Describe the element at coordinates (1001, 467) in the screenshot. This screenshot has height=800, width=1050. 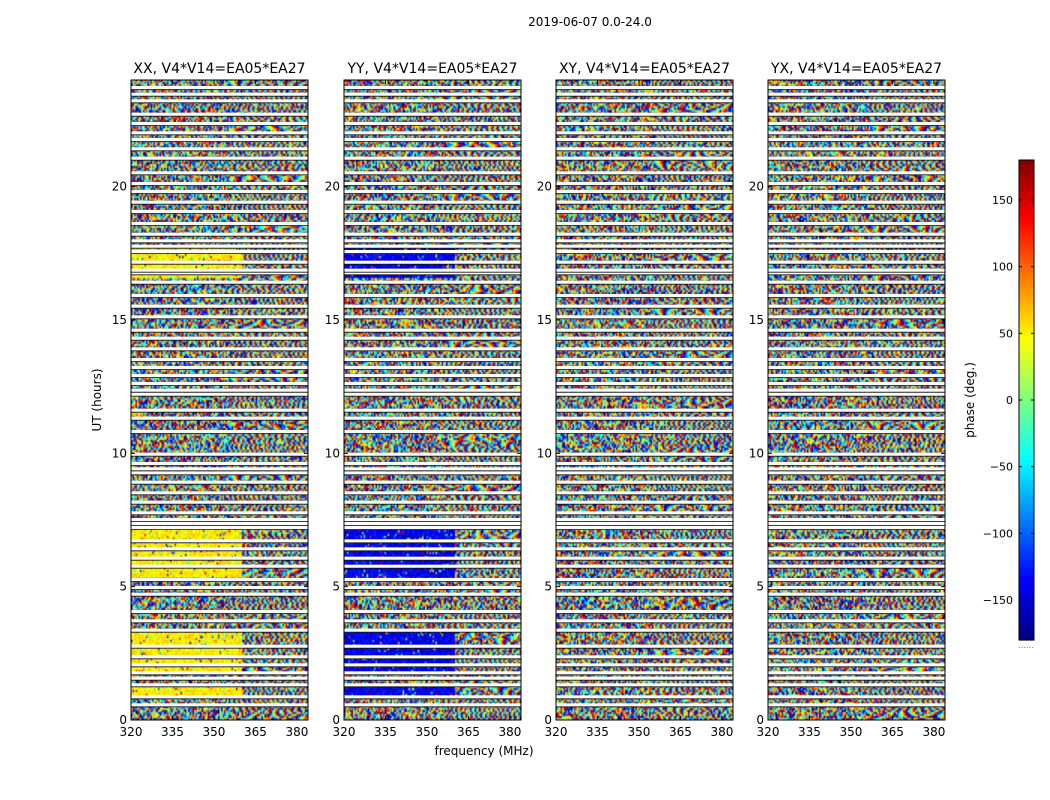
I see `colorbar-tick-label: −50` at that location.